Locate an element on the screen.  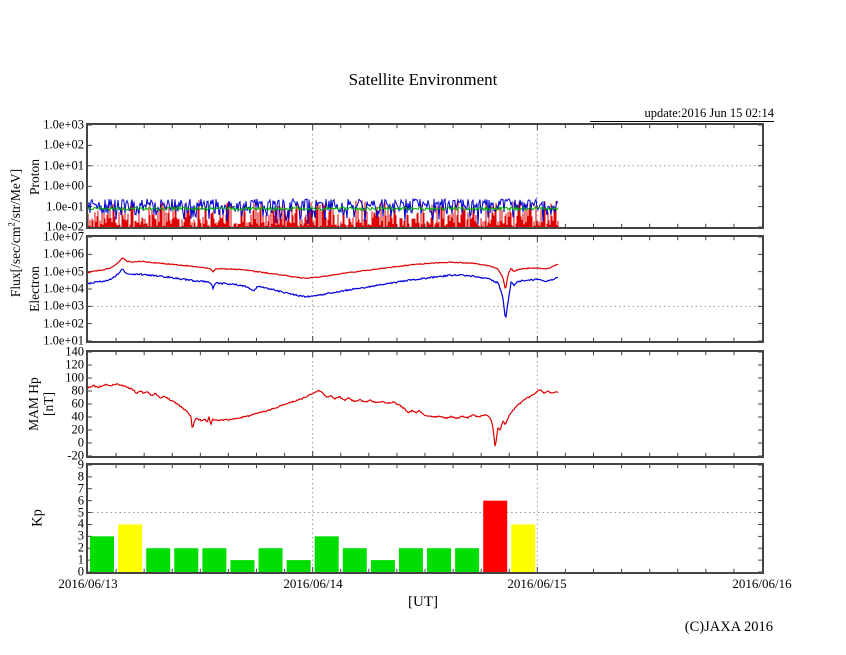
page-title: Satellite Environment is located at coordinates (423, 79).